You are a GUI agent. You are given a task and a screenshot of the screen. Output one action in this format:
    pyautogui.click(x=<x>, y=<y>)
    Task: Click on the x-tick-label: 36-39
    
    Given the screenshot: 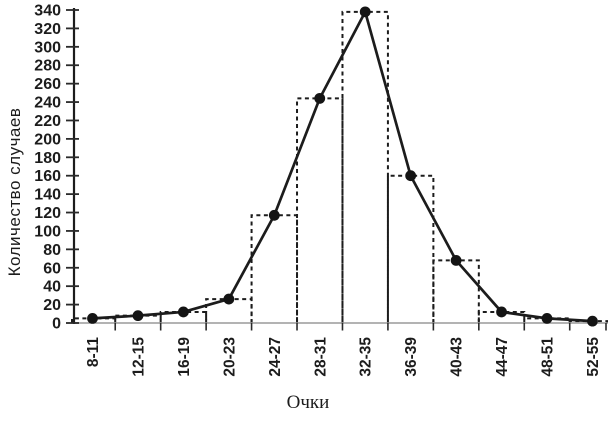 What is the action you would take?
    pyautogui.click(x=411, y=357)
    